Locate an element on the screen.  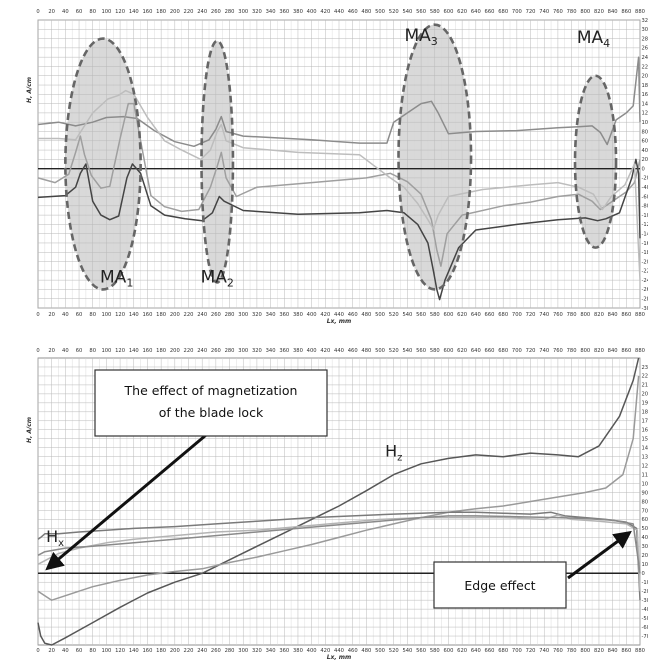
x-tick-label: 100 is located at coordinates (106, 651).